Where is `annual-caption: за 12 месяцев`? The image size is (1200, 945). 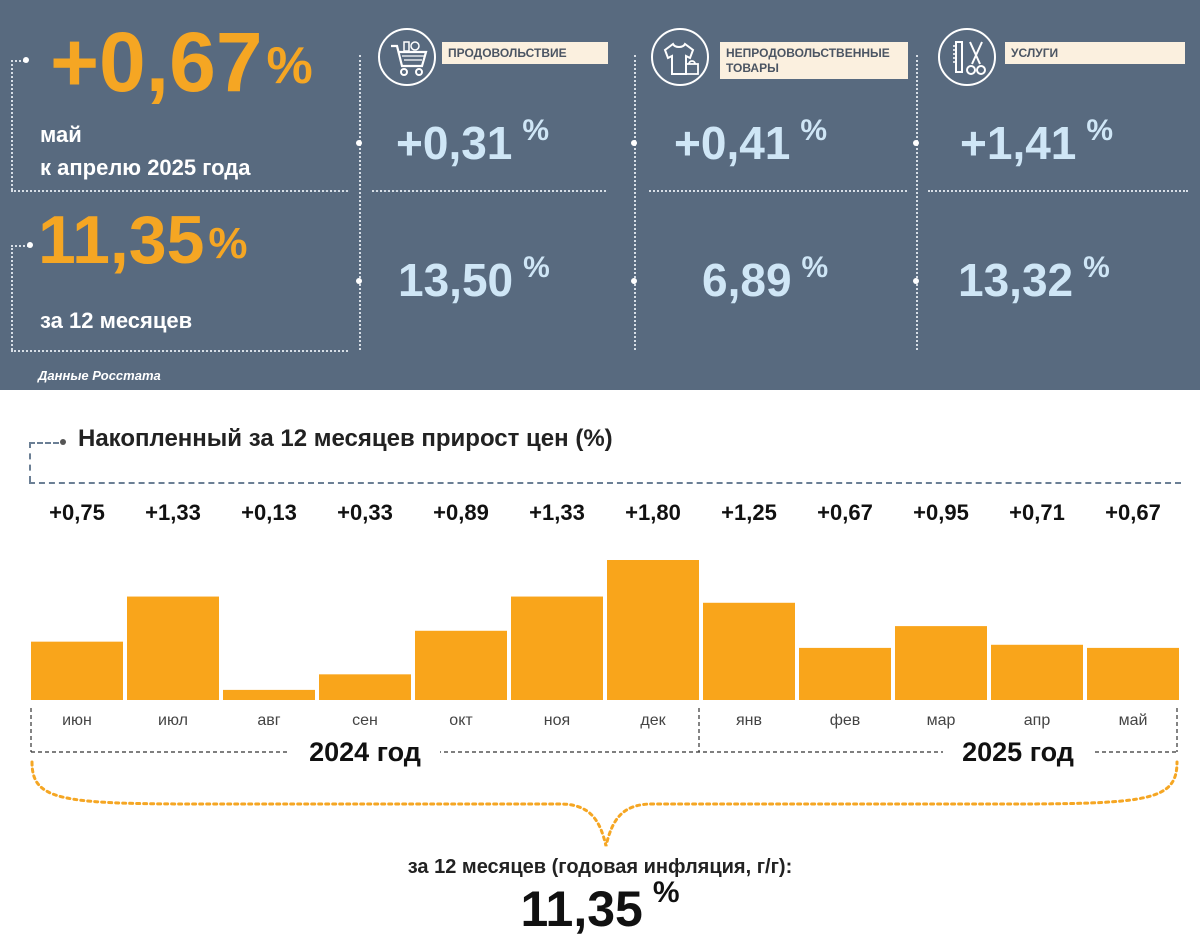 annual-caption: за 12 месяцев is located at coordinates (116, 320).